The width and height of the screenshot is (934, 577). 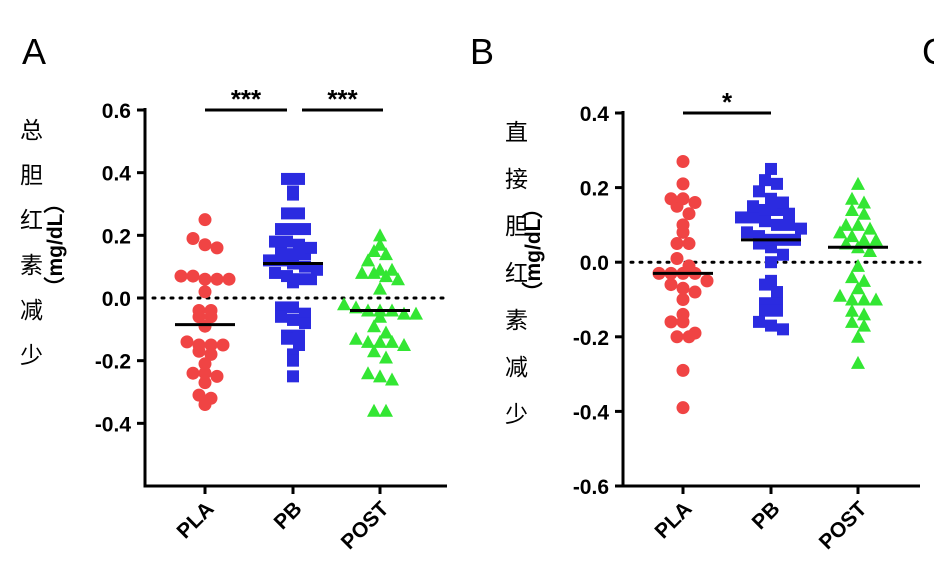 I want to click on x-tick-label: POST, so click(x=843, y=525).